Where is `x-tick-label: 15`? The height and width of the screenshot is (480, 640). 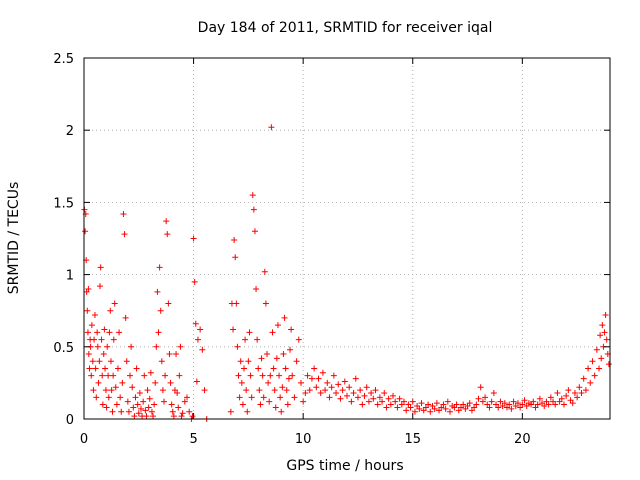
x-tick-label: 15 is located at coordinates (412, 439).